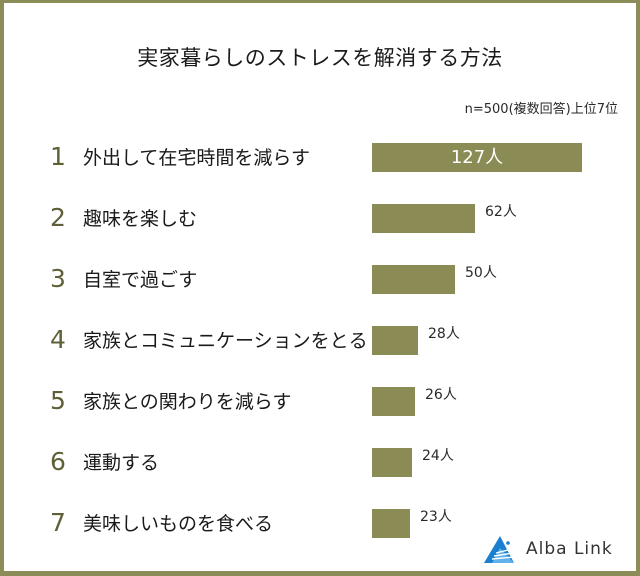  What do you see at coordinates (187, 402) in the screenshot?
I see `category-label: 家族との関わりを減らす` at bounding box center [187, 402].